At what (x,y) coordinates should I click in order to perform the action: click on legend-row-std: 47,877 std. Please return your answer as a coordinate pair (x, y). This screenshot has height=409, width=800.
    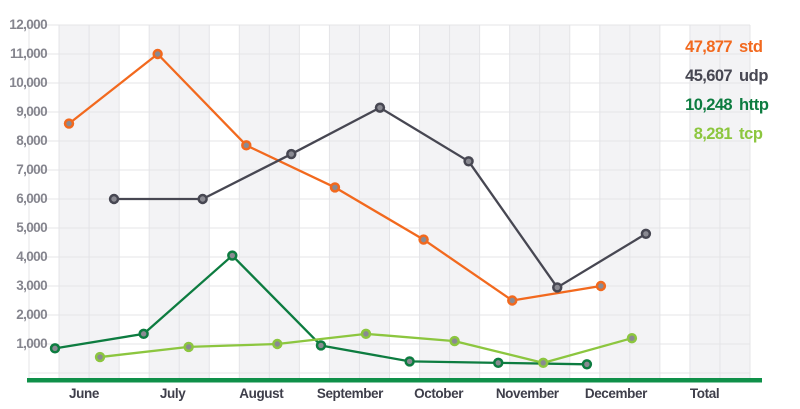
    Looking at the image, I should click on (715, 47).